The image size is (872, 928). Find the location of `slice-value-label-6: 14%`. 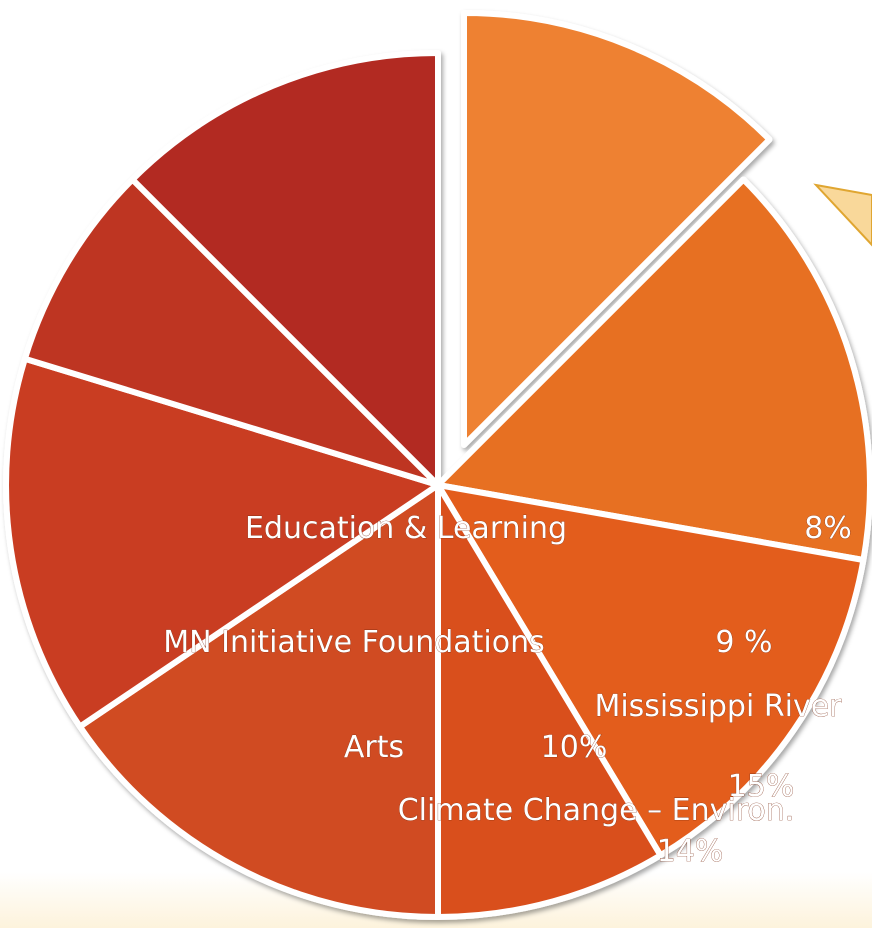

slice-value-label-6: 14% is located at coordinates (690, 851).